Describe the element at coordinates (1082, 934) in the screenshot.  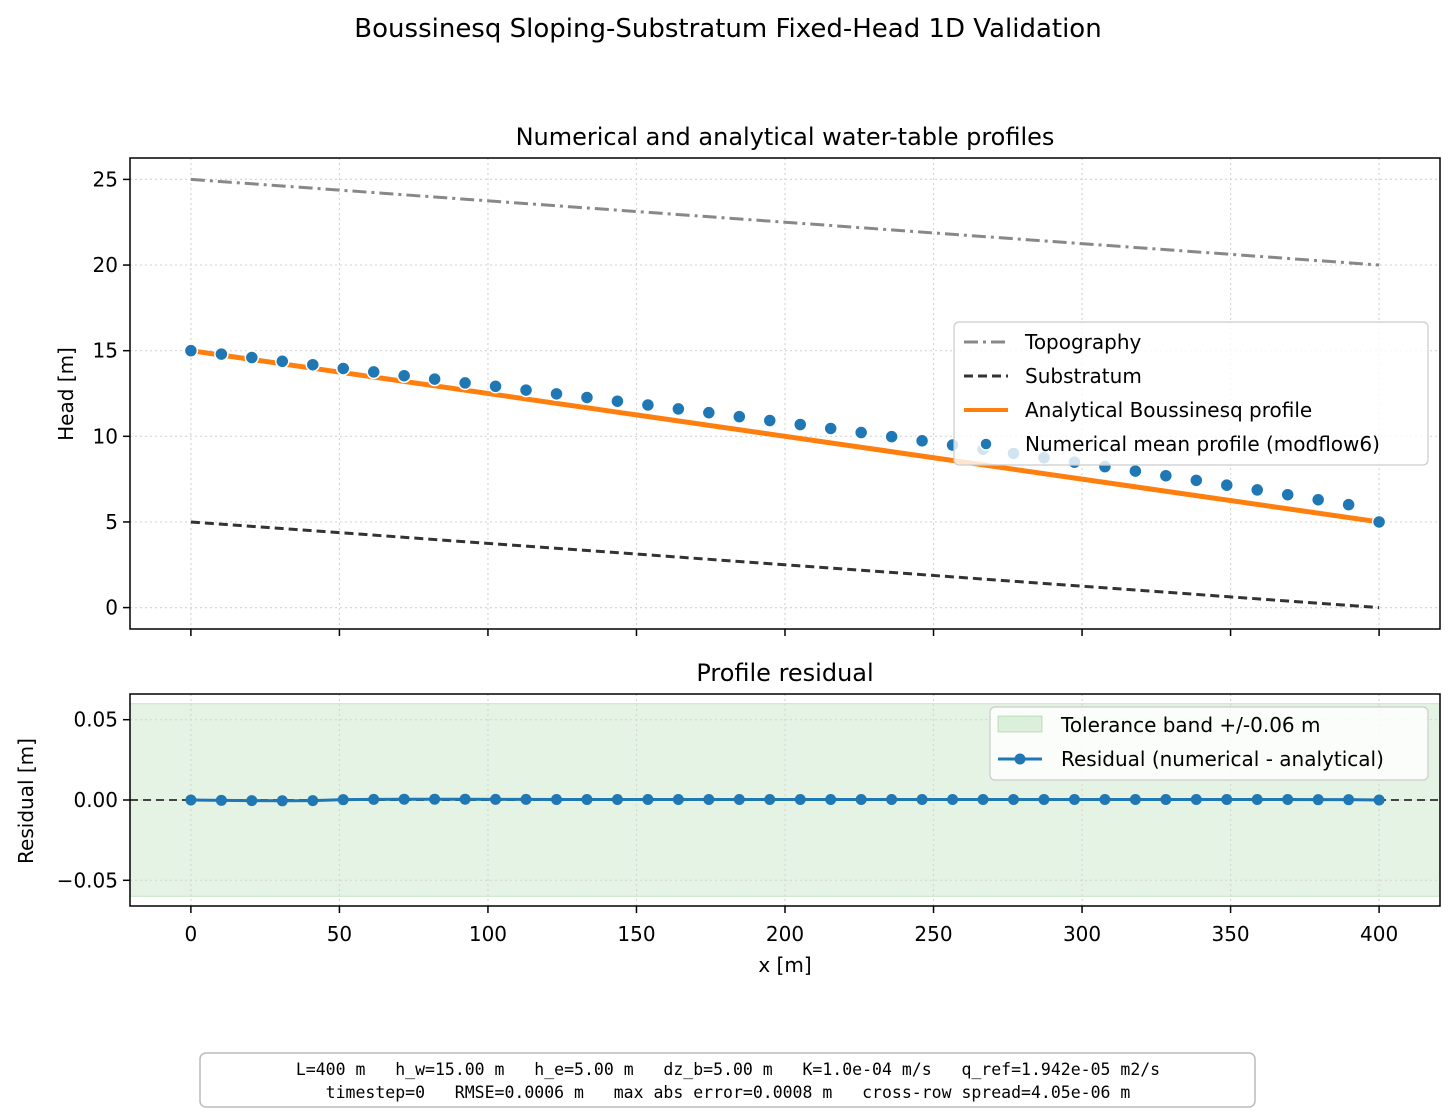
I see `bottom-x-tick-label: 300` at that location.